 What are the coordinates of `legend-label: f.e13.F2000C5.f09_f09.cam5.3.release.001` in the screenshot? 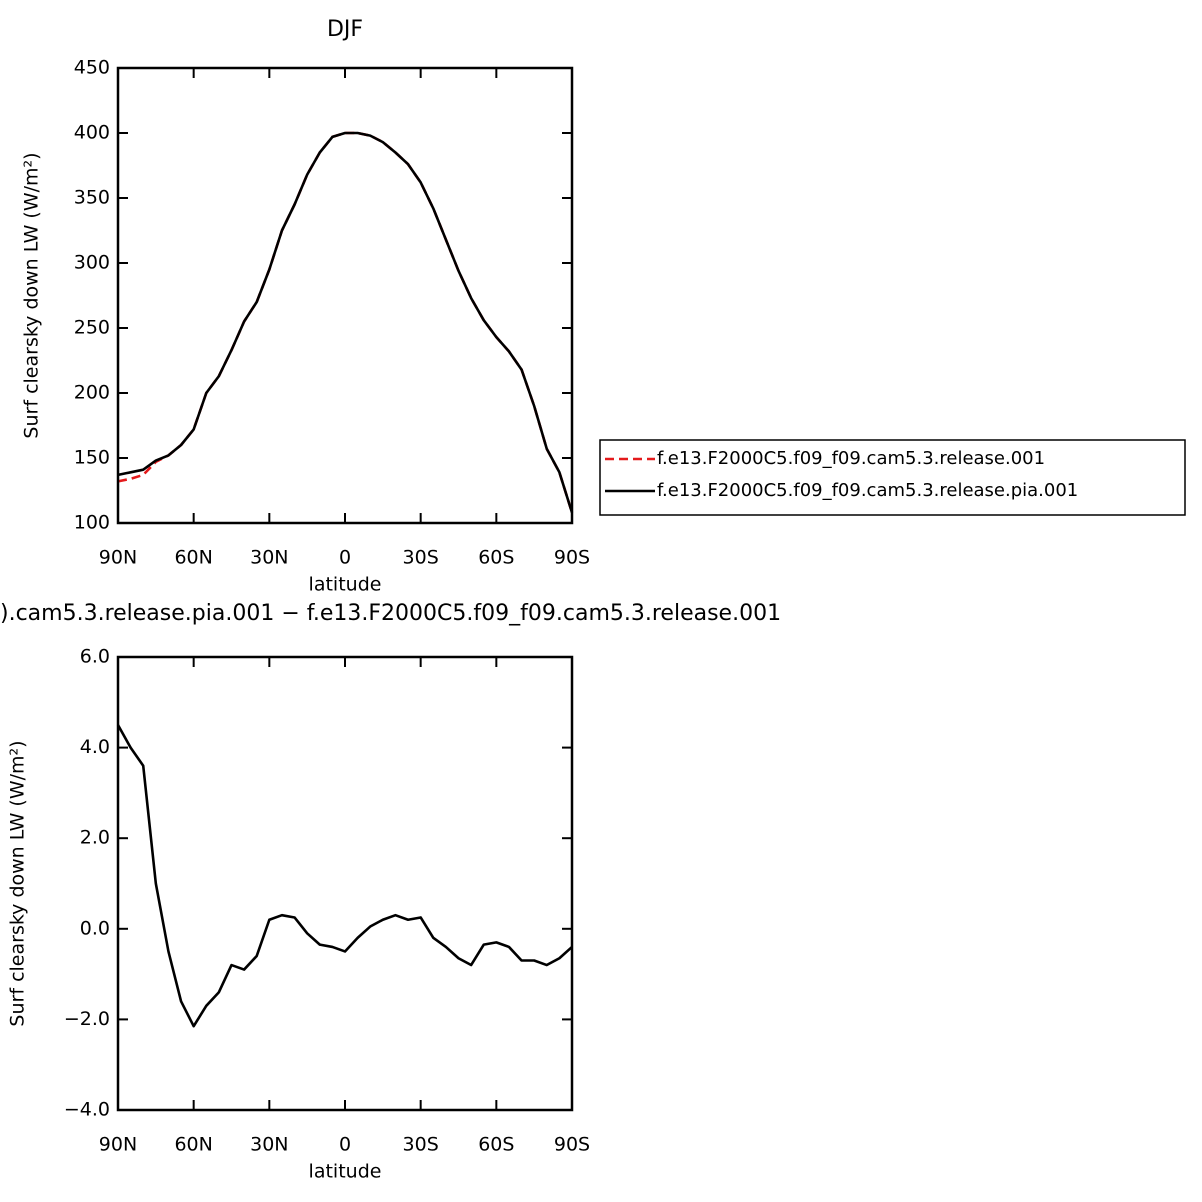 It's located at (851, 458).